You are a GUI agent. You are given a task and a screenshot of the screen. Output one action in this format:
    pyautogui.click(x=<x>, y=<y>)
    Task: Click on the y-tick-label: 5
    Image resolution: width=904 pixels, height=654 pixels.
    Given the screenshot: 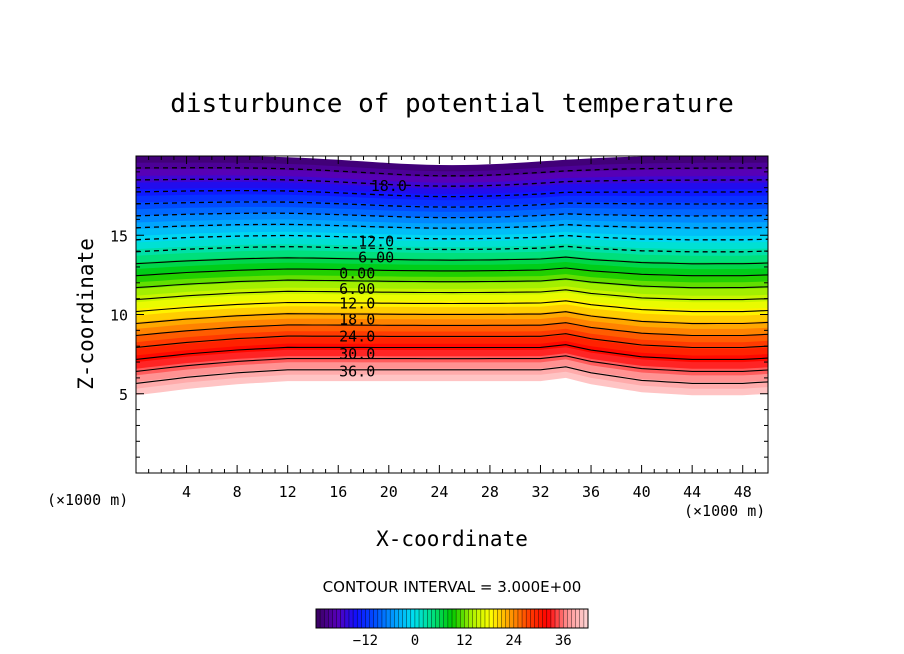 What is the action you would take?
    pyautogui.click(x=123, y=395)
    